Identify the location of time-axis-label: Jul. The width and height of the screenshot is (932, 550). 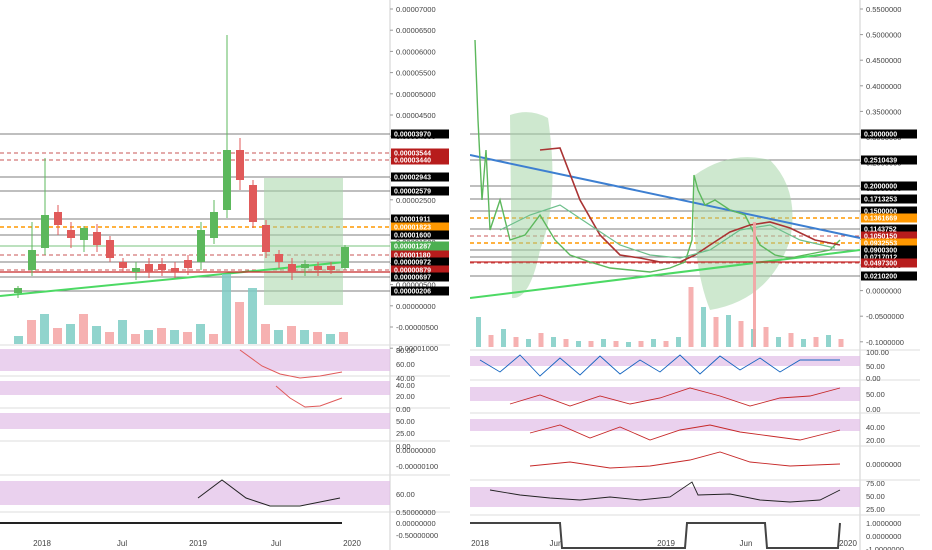
(122, 543).